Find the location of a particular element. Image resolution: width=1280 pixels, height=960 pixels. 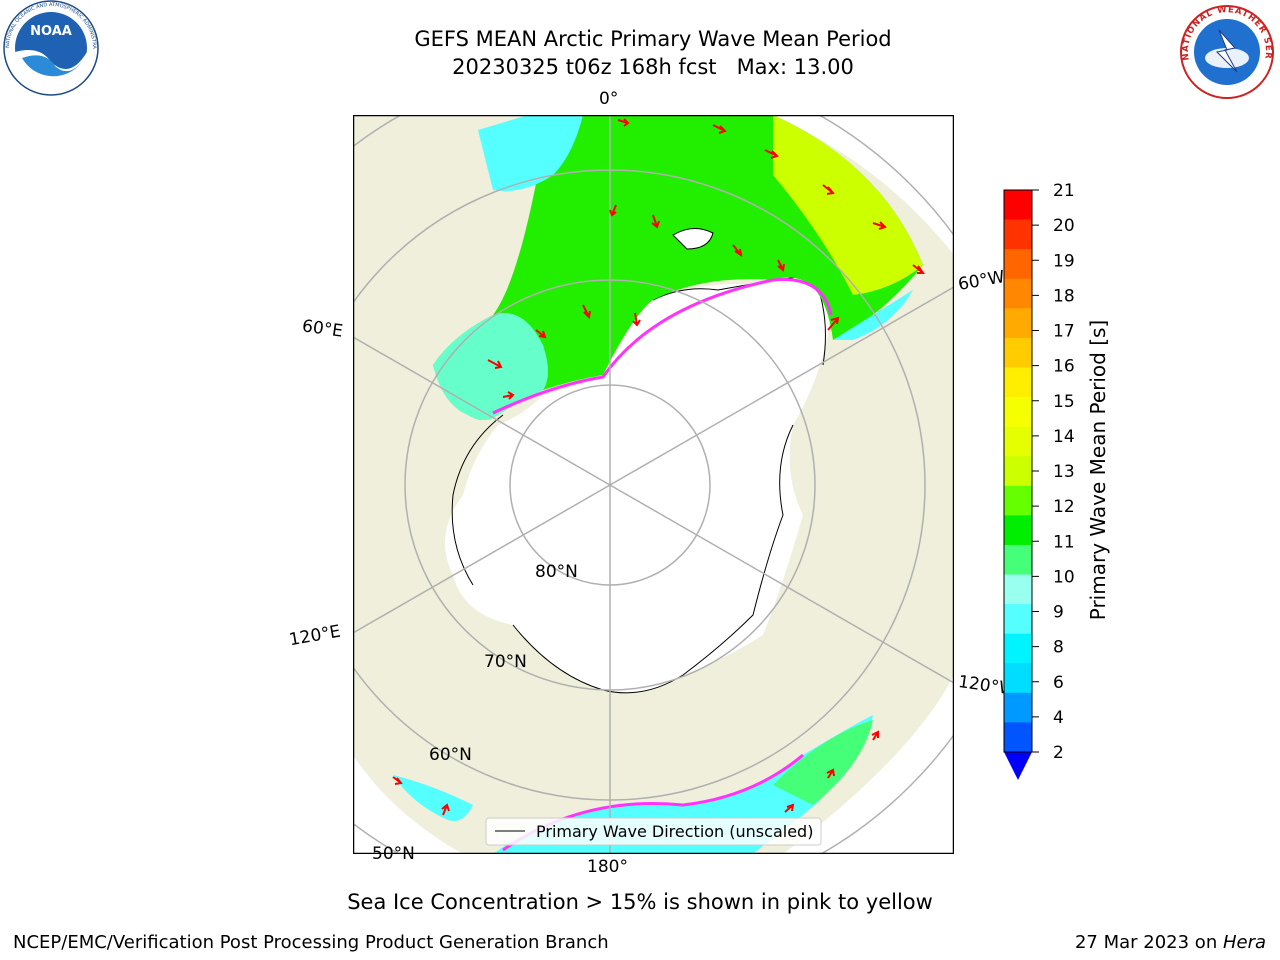

outer-domain-ne is located at coordinates (863, 185).